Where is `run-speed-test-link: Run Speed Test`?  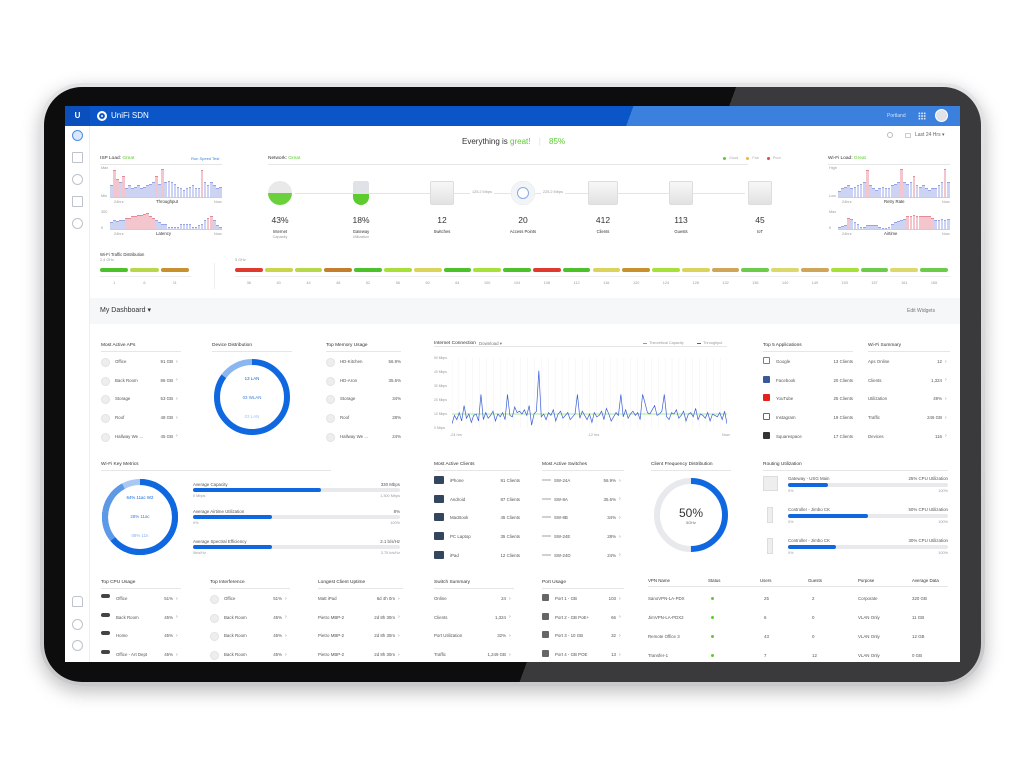
run-speed-test-link: Run Speed Test is located at coordinates (205, 158).